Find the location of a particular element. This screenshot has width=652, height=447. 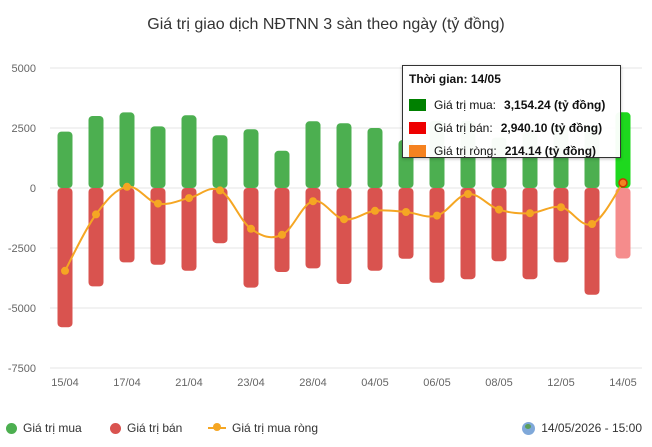

legend-dot-buy-icon is located at coordinates (11, 428).